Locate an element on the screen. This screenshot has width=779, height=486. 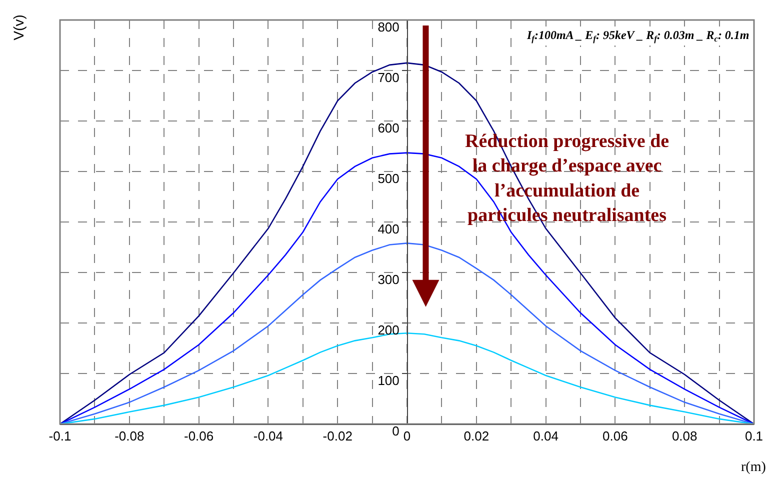
text: I$_{f}$:100mA _ E$_{f}$: 95keV _ R$_{f}$: 0.03m _ R$_{c}$: 0.1m is located at coordinates (638, 36).